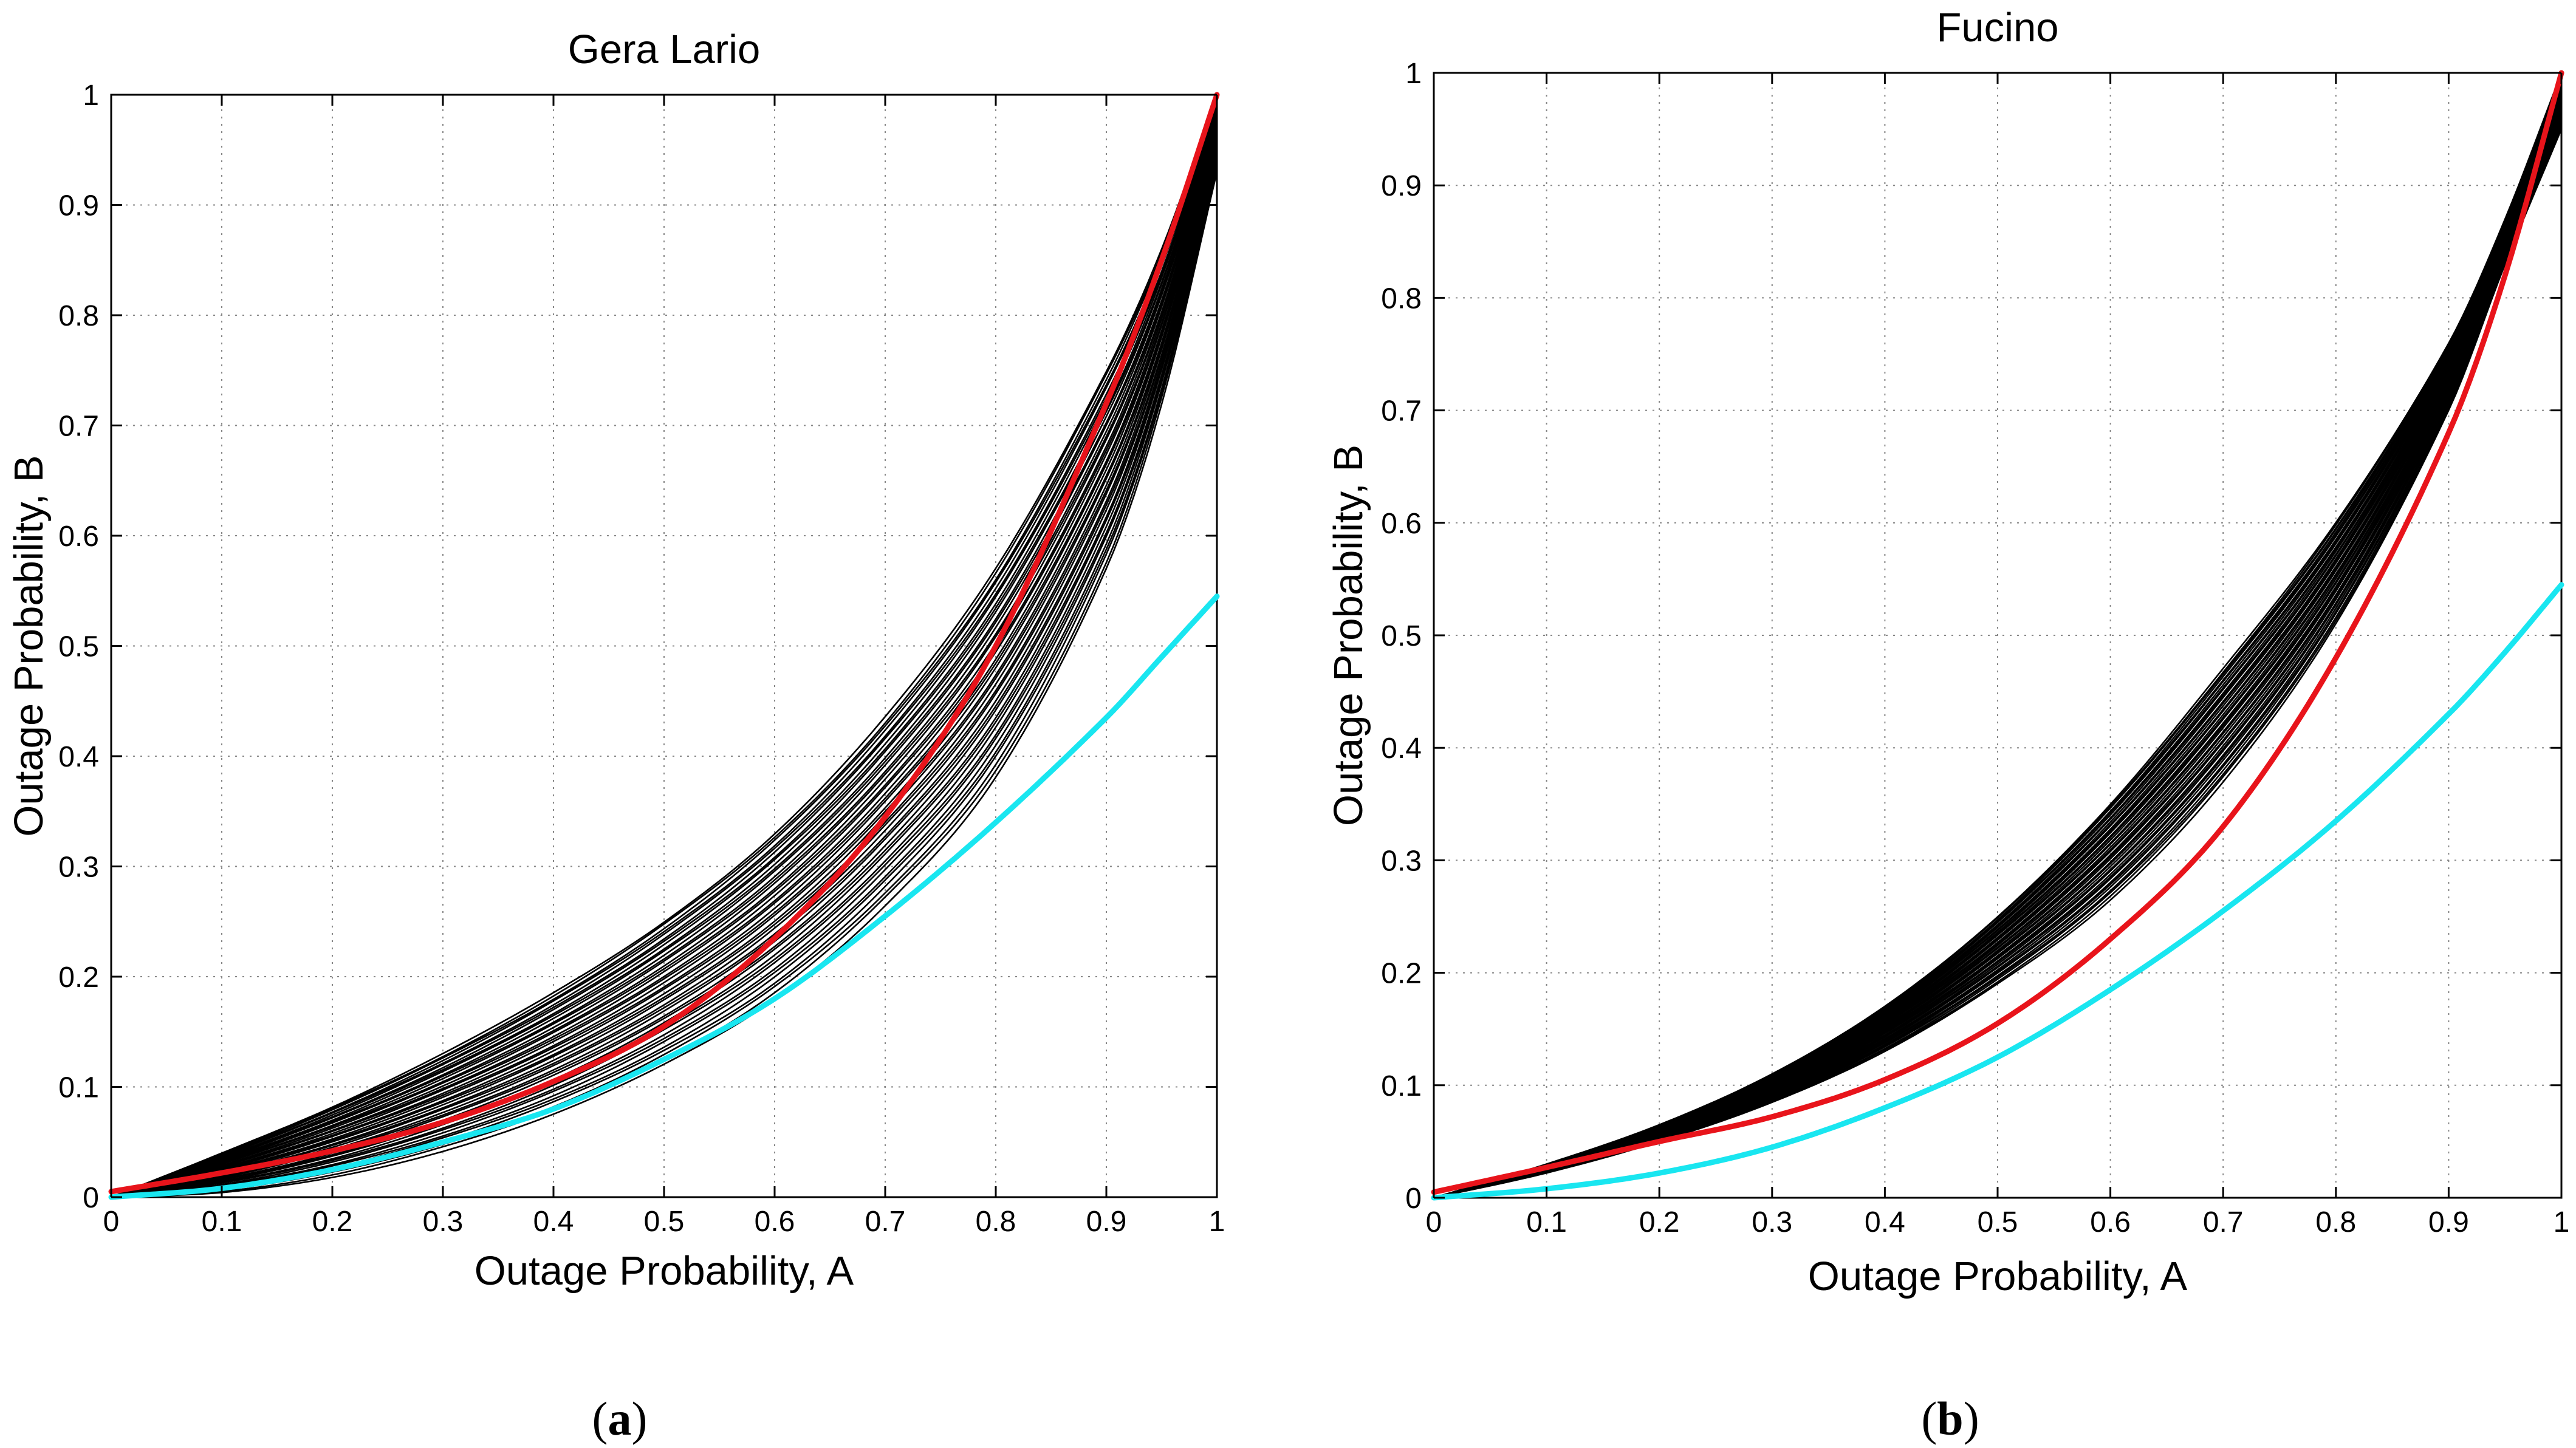 This screenshot has width=2576, height=1448. Describe the element at coordinates (664, 49) in the screenshot. I see `chart-title: Gera Lario` at that location.